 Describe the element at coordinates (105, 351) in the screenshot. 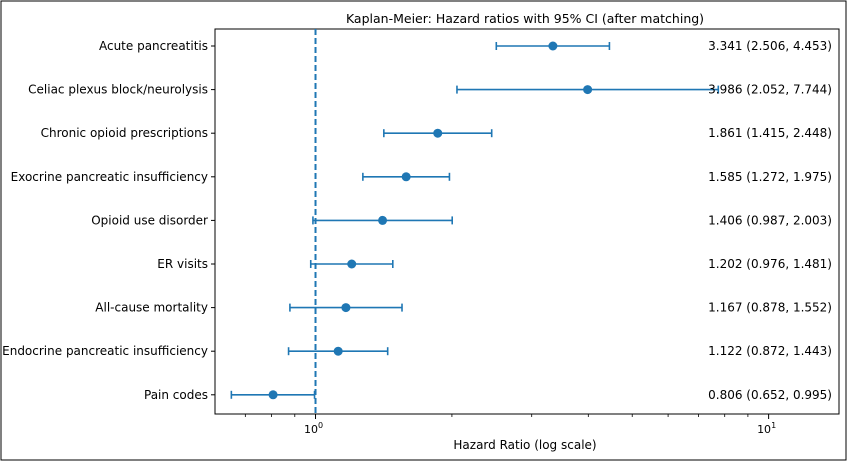

I see `y-category-label: Endocrine pancreatic insufficiency` at that location.